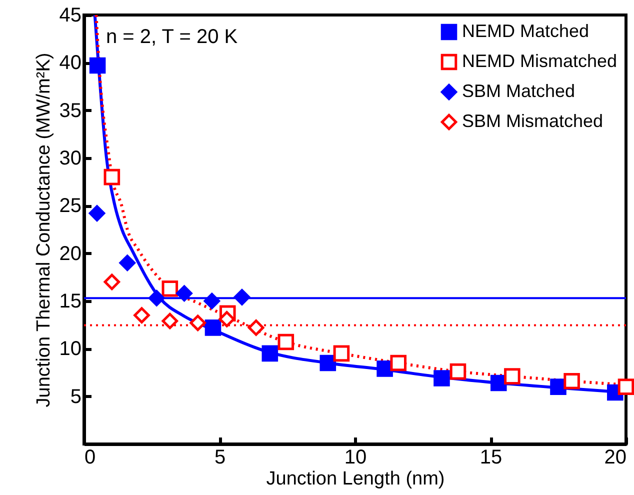 This screenshot has width=634, height=495. Describe the element at coordinates (70, 63) in the screenshot. I see `y-tick-label: 40` at that location.